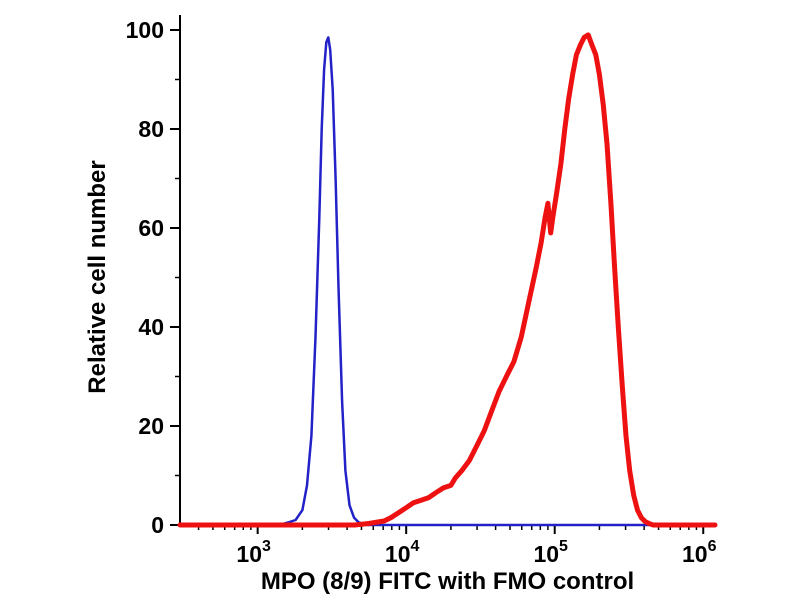  What do you see at coordinates (151, 426) in the screenshot?
I see `y-tick-label: 20` at bounding box center [151, 426].